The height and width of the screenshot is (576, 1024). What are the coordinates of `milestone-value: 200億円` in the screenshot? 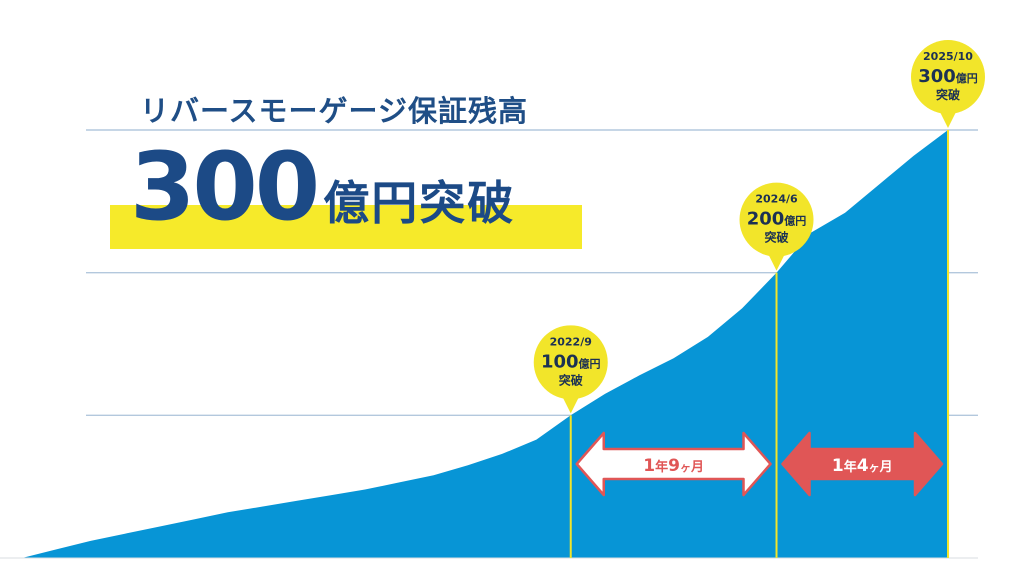 It's located at (777, 219).